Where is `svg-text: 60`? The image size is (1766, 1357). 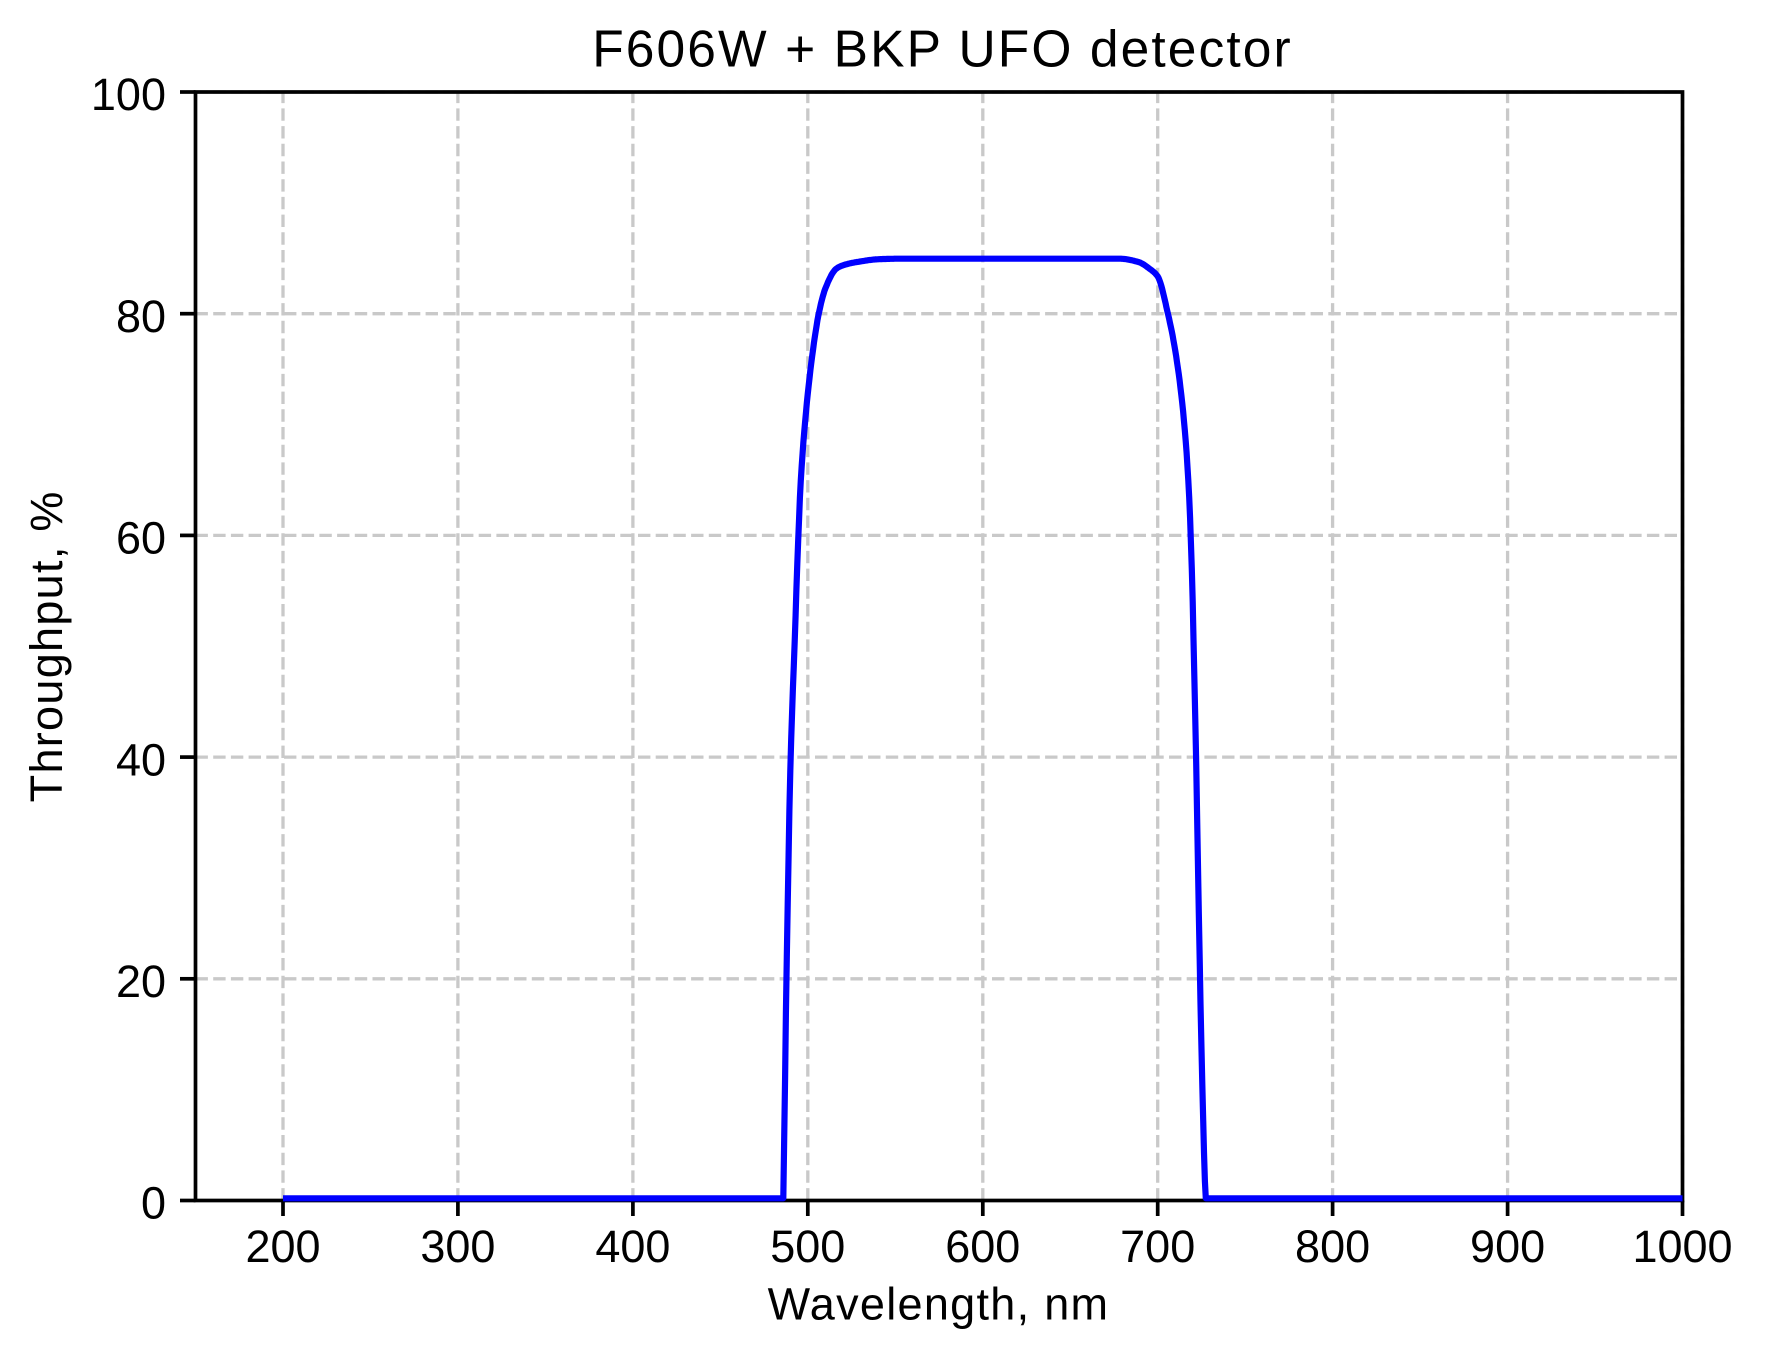
svg-text: 60 is located at coordinates (141, 538).